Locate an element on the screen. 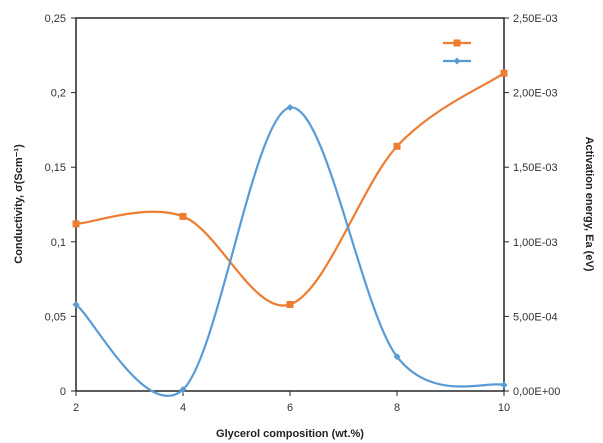 The height and width of the screenshot is (443, 603). right-tick-label: 2,50E-03 is located at coordinates (535, 19).